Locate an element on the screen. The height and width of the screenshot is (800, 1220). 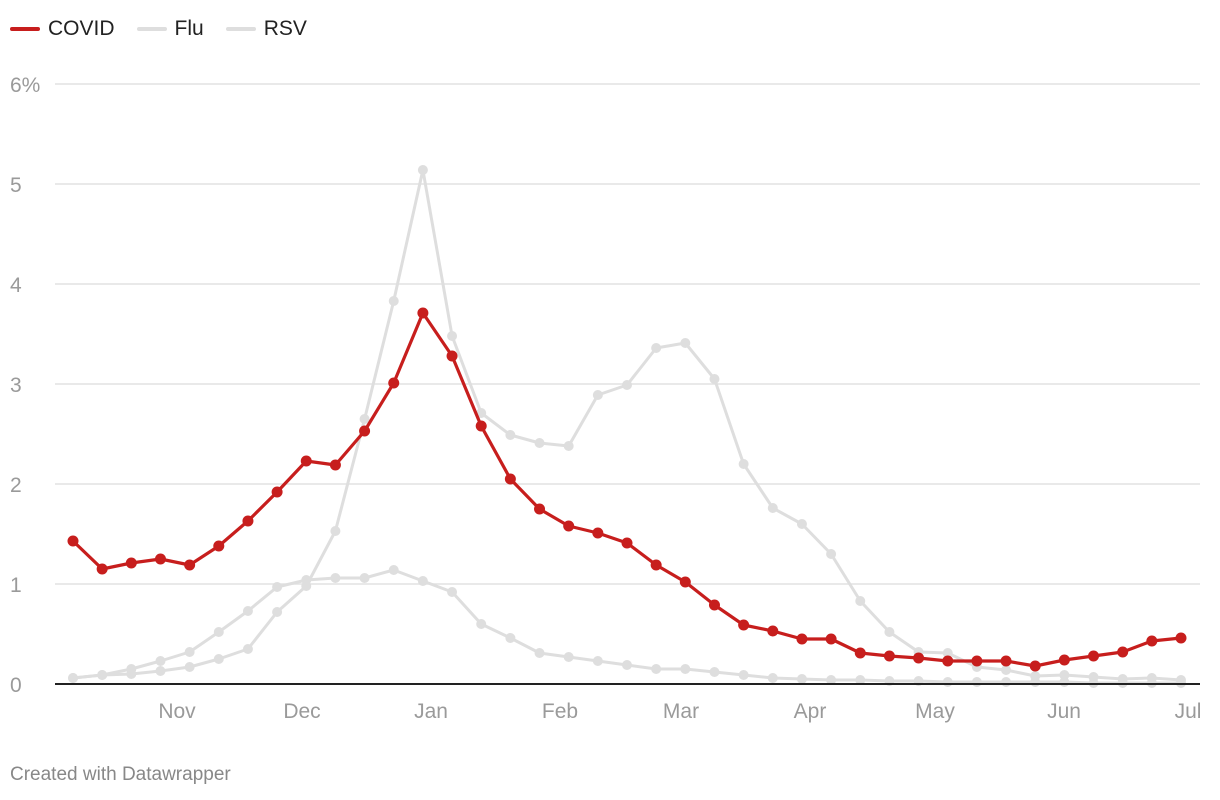
legend-item-rsv: RSV is located at coordinates (266, 29).